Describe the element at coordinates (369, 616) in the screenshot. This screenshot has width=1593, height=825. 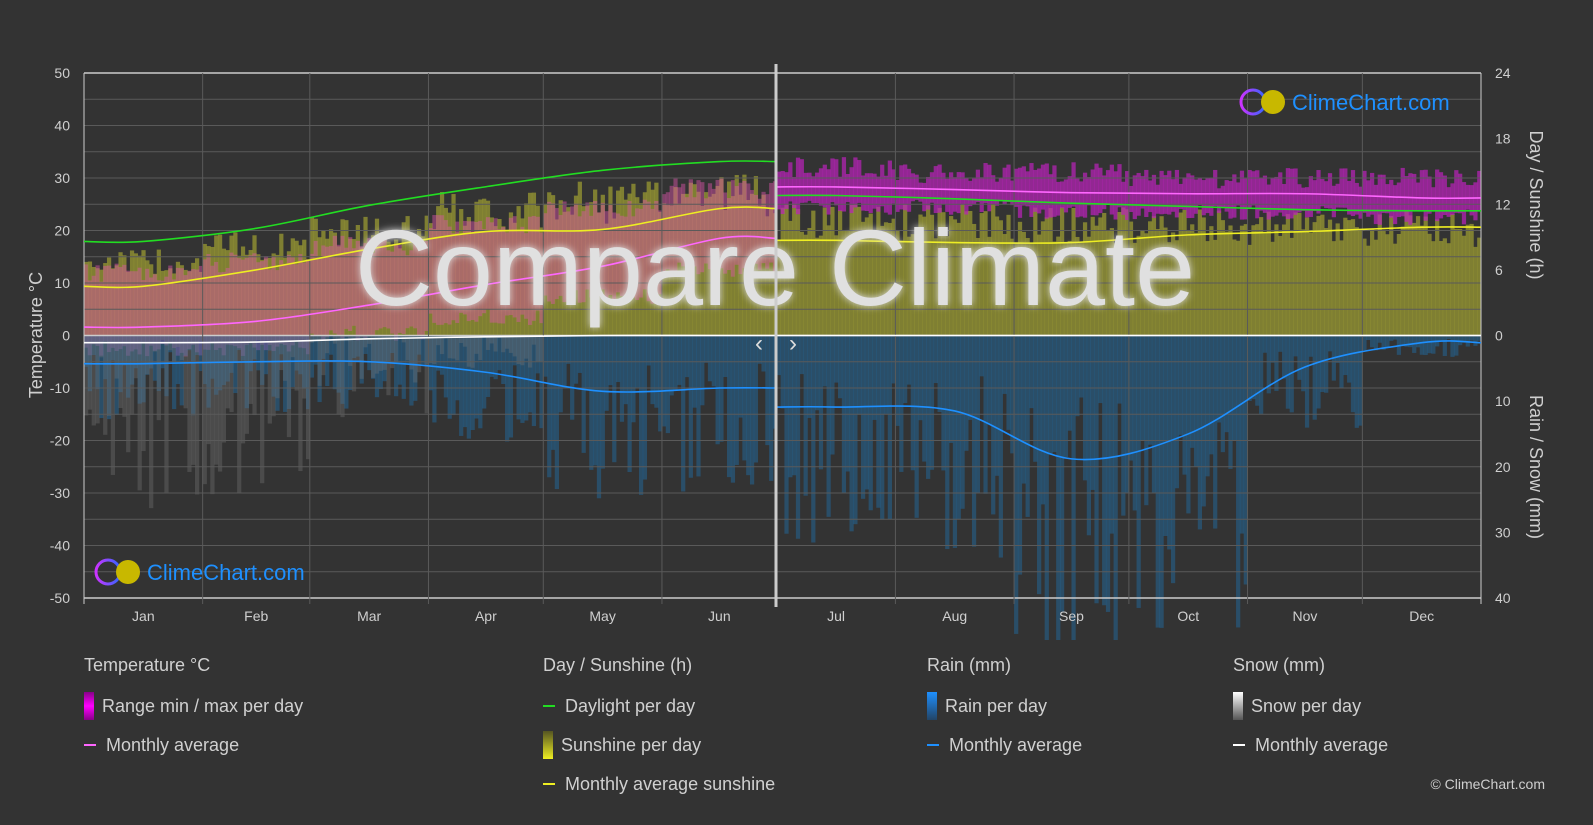
I see `x-tick-mar: Mar` at that location.